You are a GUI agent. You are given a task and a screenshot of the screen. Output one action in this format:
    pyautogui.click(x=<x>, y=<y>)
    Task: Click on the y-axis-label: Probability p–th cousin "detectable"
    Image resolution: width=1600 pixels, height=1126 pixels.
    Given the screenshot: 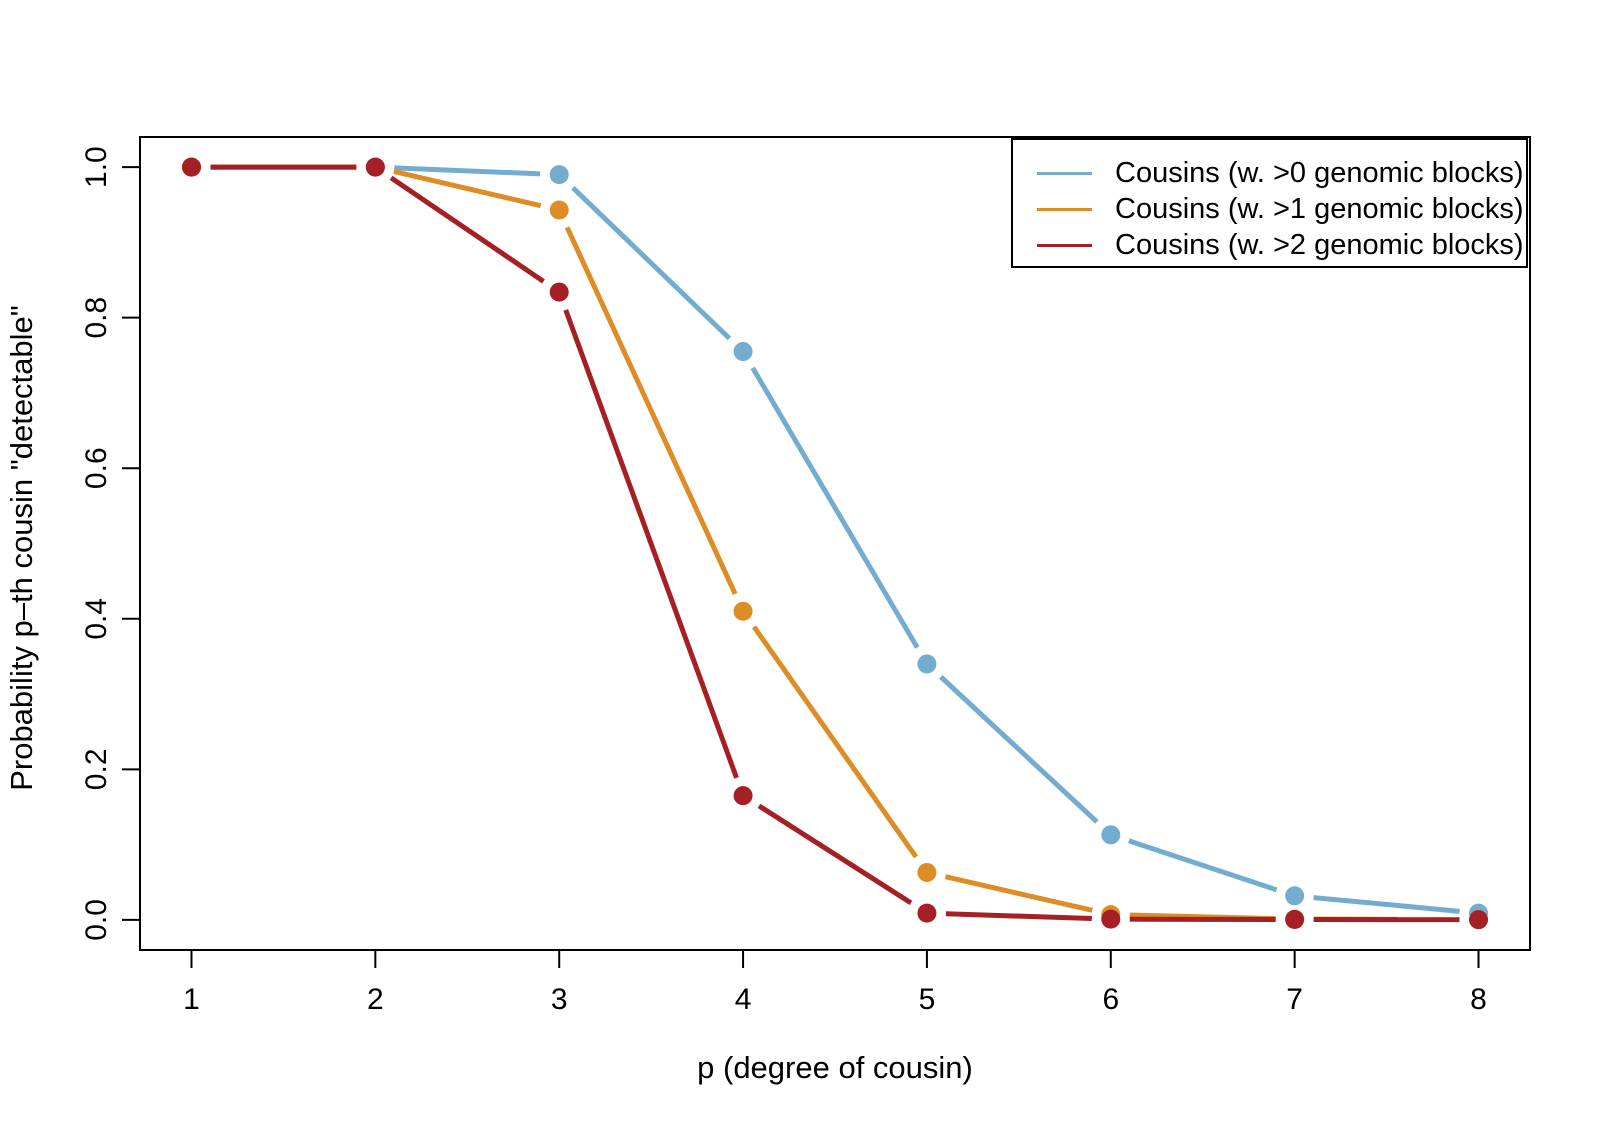 What is the action you would take?
    pyautogui.click(x=21, y=548)
    